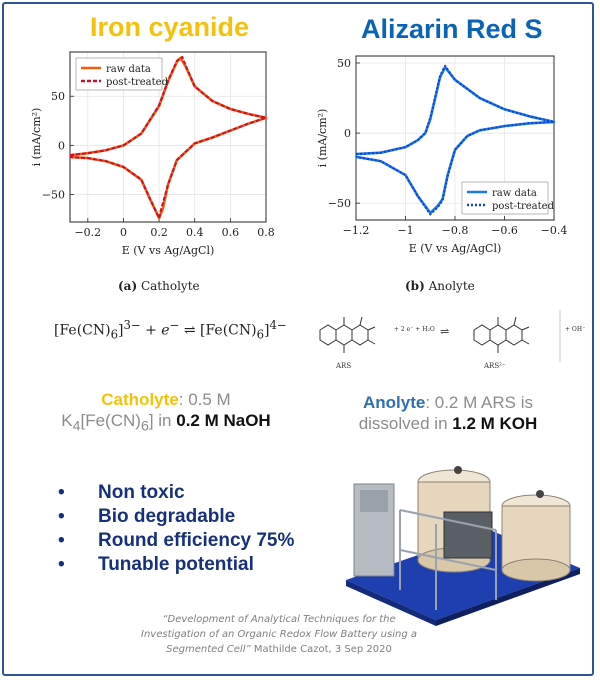 The image size is (600, 682). Describe the element at coordinates (167, 516) in the screenshot. I see `benefit-text: Bio degradable` at that location.